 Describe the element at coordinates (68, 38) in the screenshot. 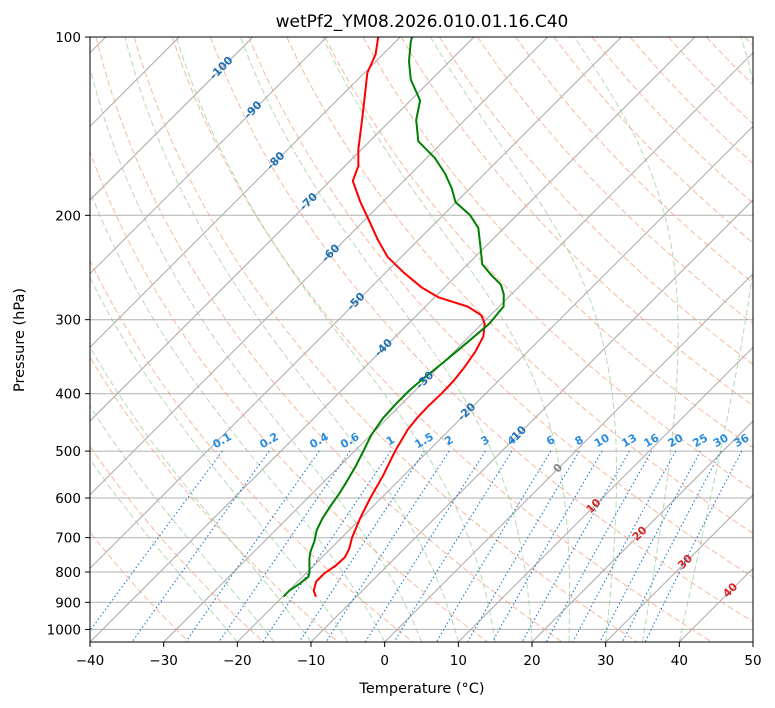

I see `y-tick-label: 100` at that location.